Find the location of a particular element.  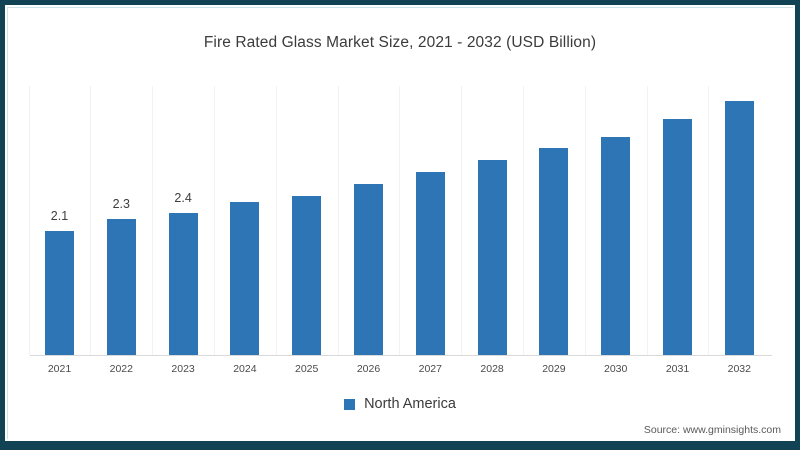

bar-2026 is located at coordinates (368, 269).